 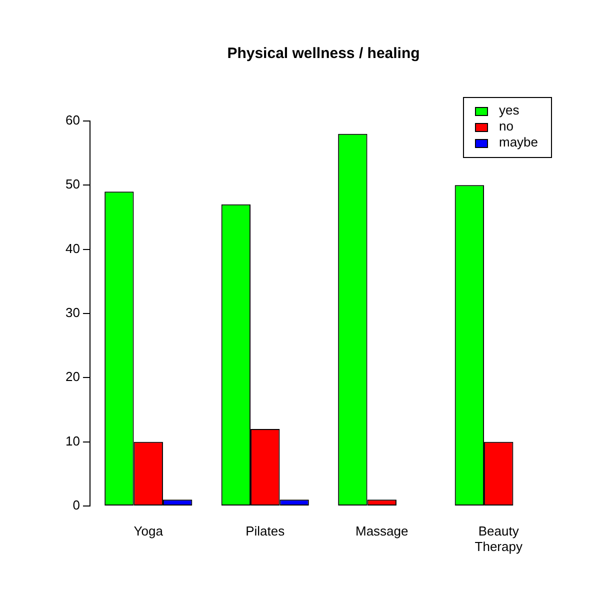 I want to click on x-tick-label: Pilates, so click(x=266, y=530).